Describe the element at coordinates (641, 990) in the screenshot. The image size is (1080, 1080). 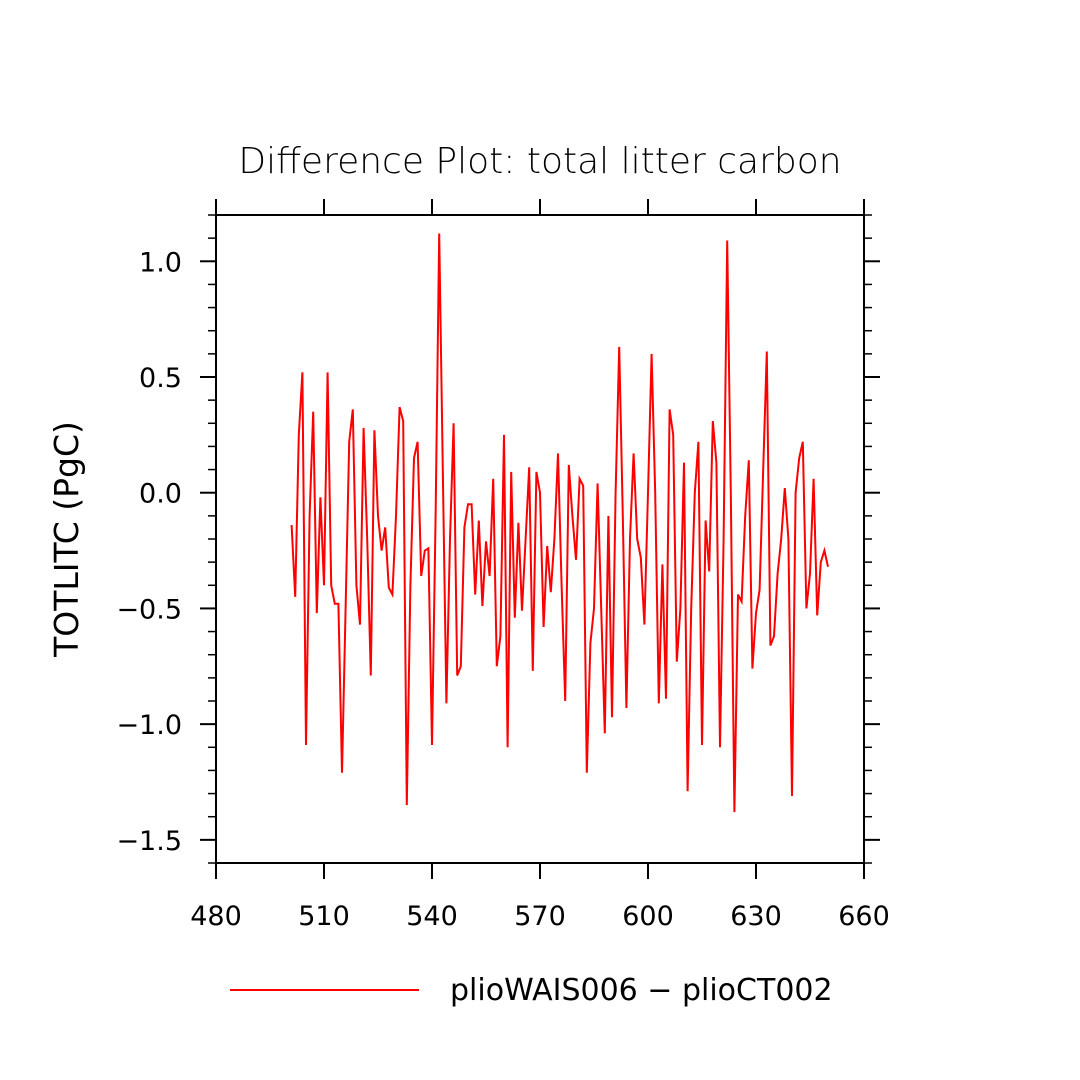
I see `legend-label: plioWAIS006 − plioCT002` at that location.